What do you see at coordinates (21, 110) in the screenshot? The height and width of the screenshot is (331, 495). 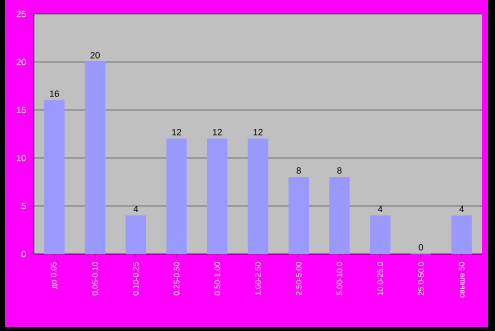 I see `y-tick-label: 15` at bounding box center [21, 110].